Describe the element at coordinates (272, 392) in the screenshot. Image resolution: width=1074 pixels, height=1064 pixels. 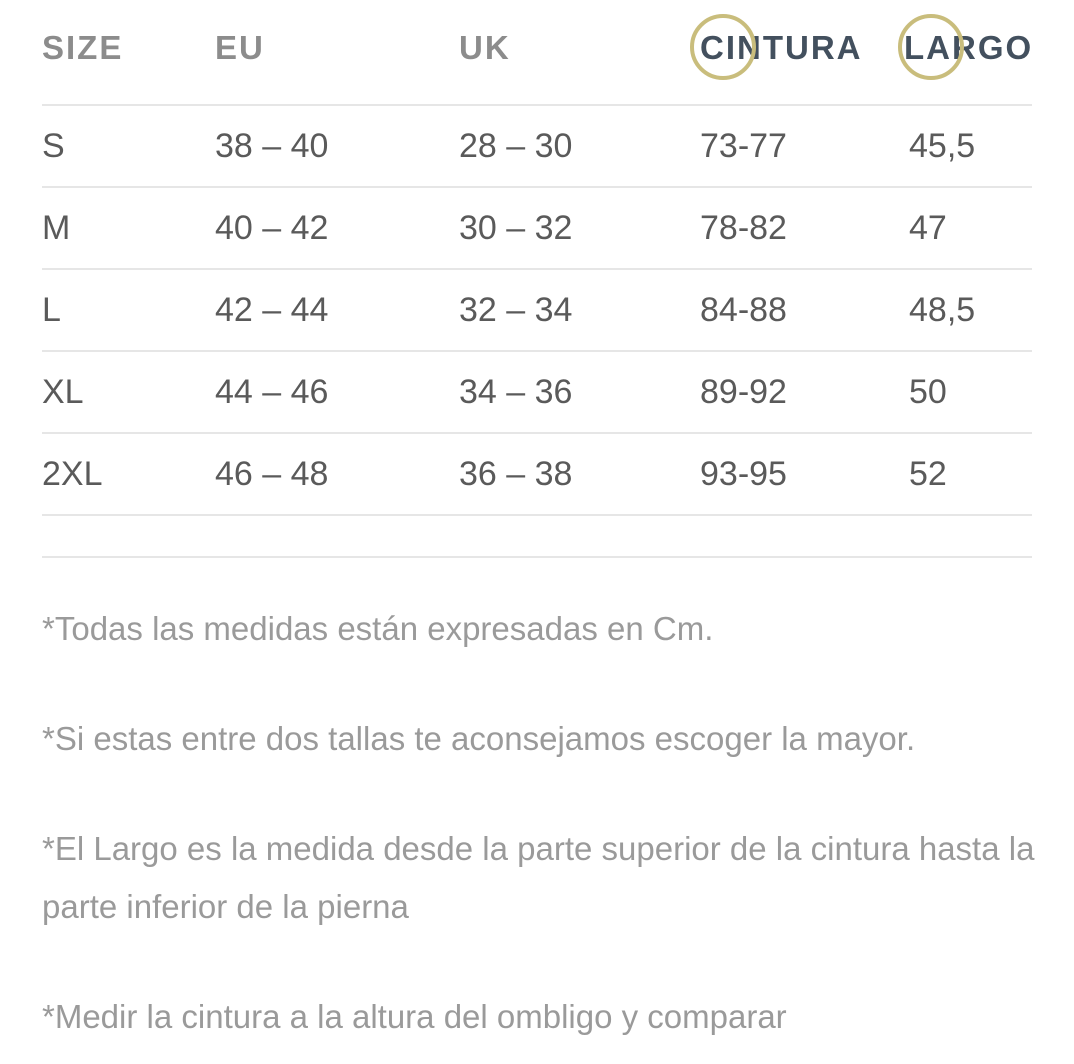
I see `cell-eu: 44 – 46` at that location.